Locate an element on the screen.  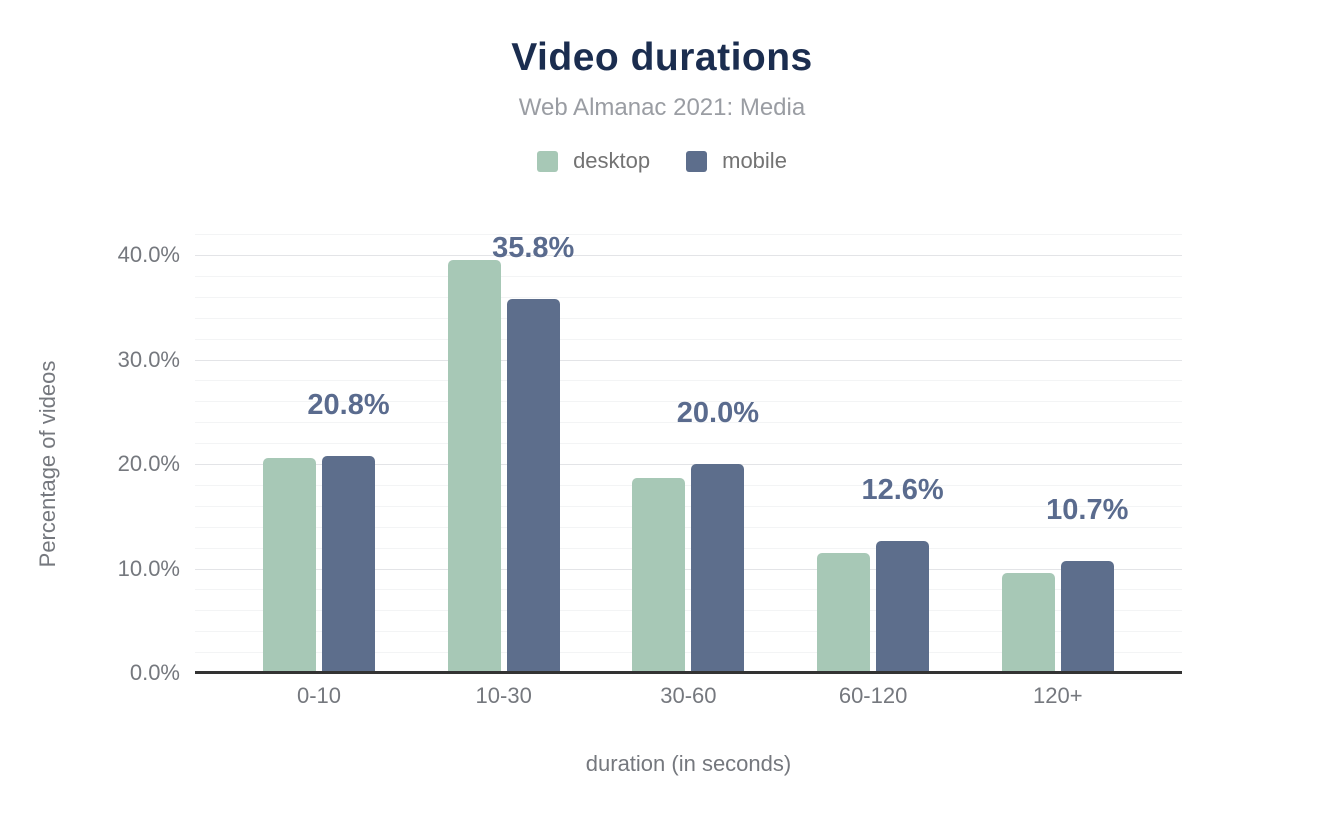
x-tick-label-60-120: 60-120 is located at coordinates (873, 695).